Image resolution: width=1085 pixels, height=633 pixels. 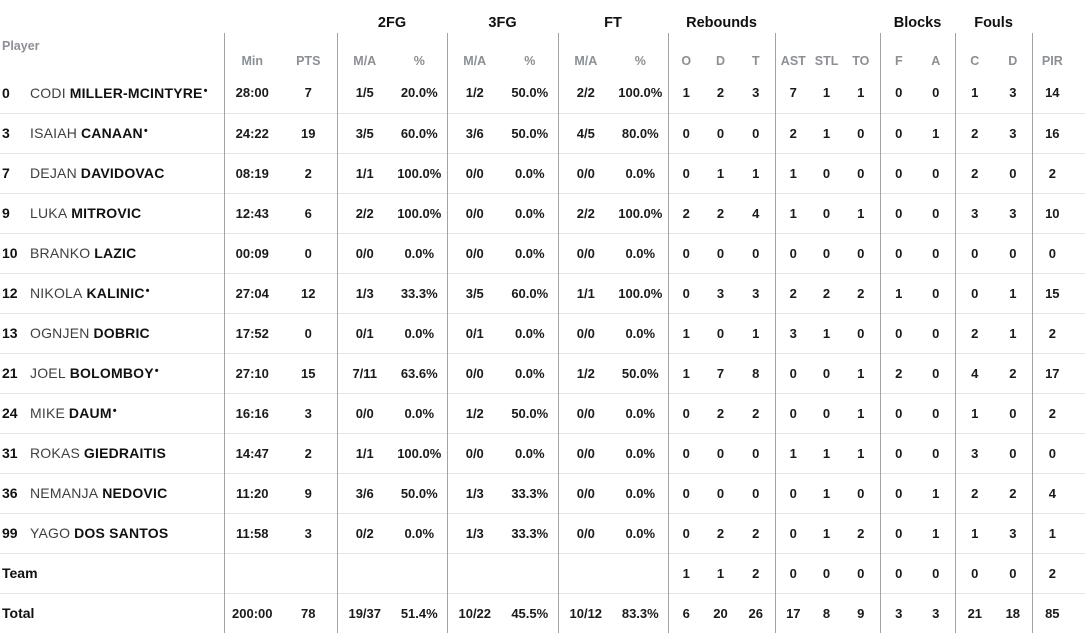 What do you see at coordinates (364, 213) in the screenshot?
I see `fg2-ma-cell: 2/2` at bounding box center [364, 213].